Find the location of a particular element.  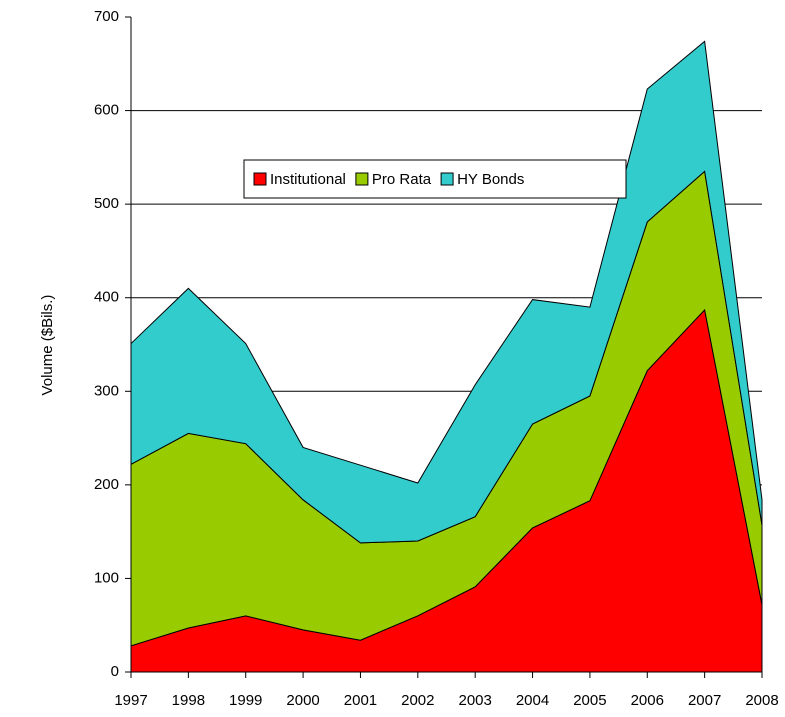

y-tick-label: 700 is located at coordinates (106, 16).